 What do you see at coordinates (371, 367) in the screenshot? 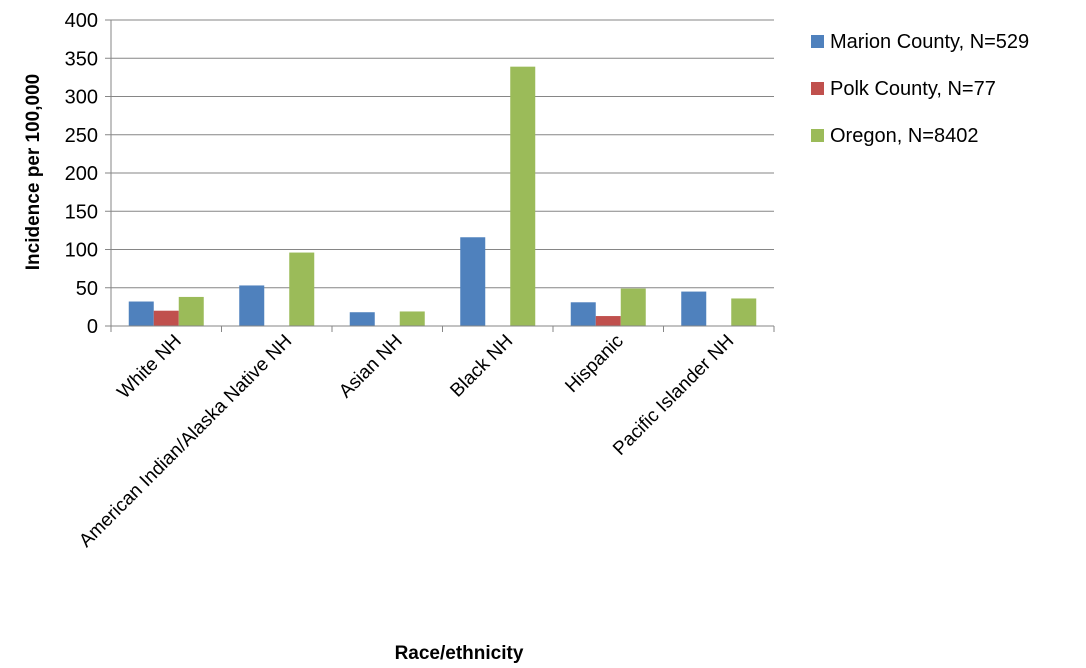
I see `x-tick-label: Asian NH` at bounding box center [371, 367].